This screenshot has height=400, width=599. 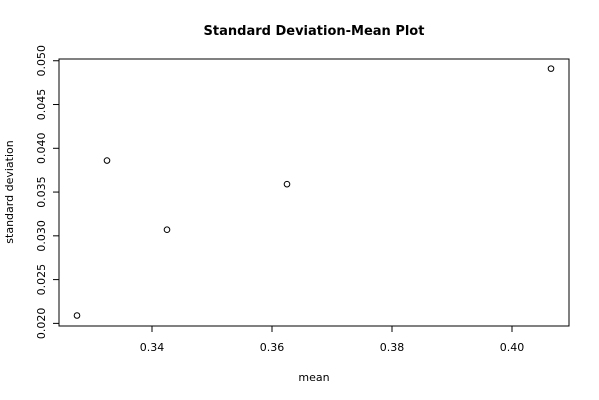 What do you see at coordinates (392, 347) in the screenshot?
I see `x-tick-label: 0.38` at bounding box center [392, 347].